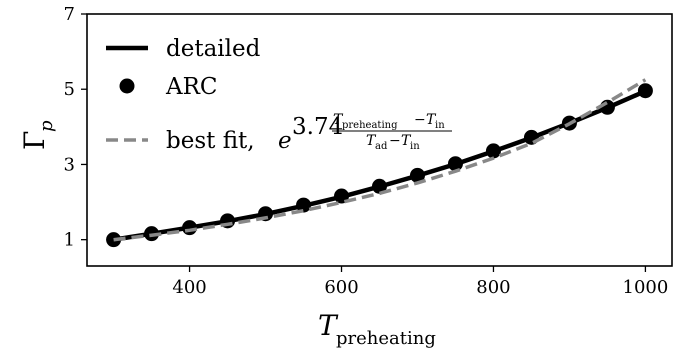 The image size is (679, 351). Describe the element at coordinates (34, 140) in the screenshot. I see `y-axis-label-main: Γ` at that location.